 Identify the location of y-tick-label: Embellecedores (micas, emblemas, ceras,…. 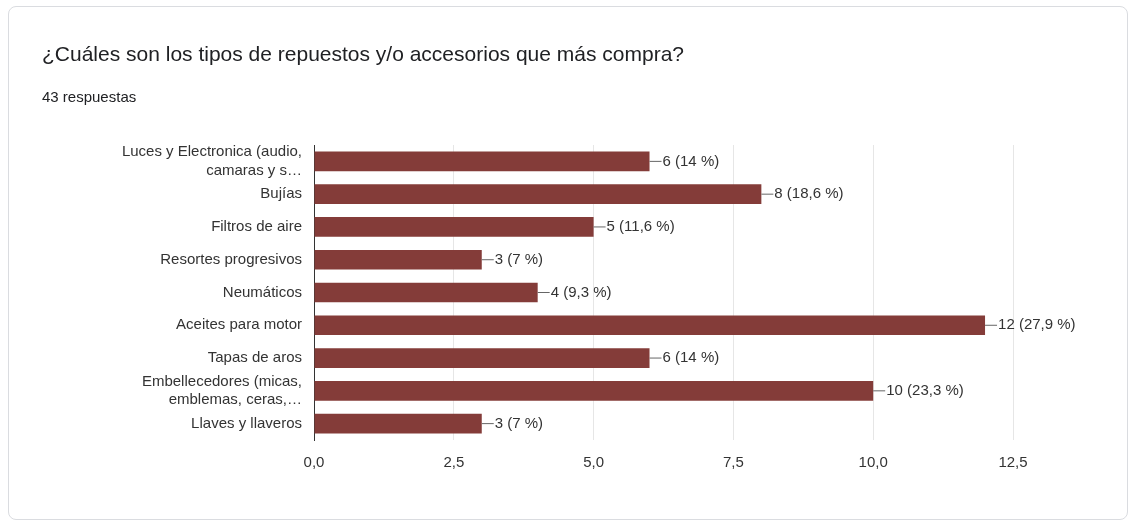
(221, 389).